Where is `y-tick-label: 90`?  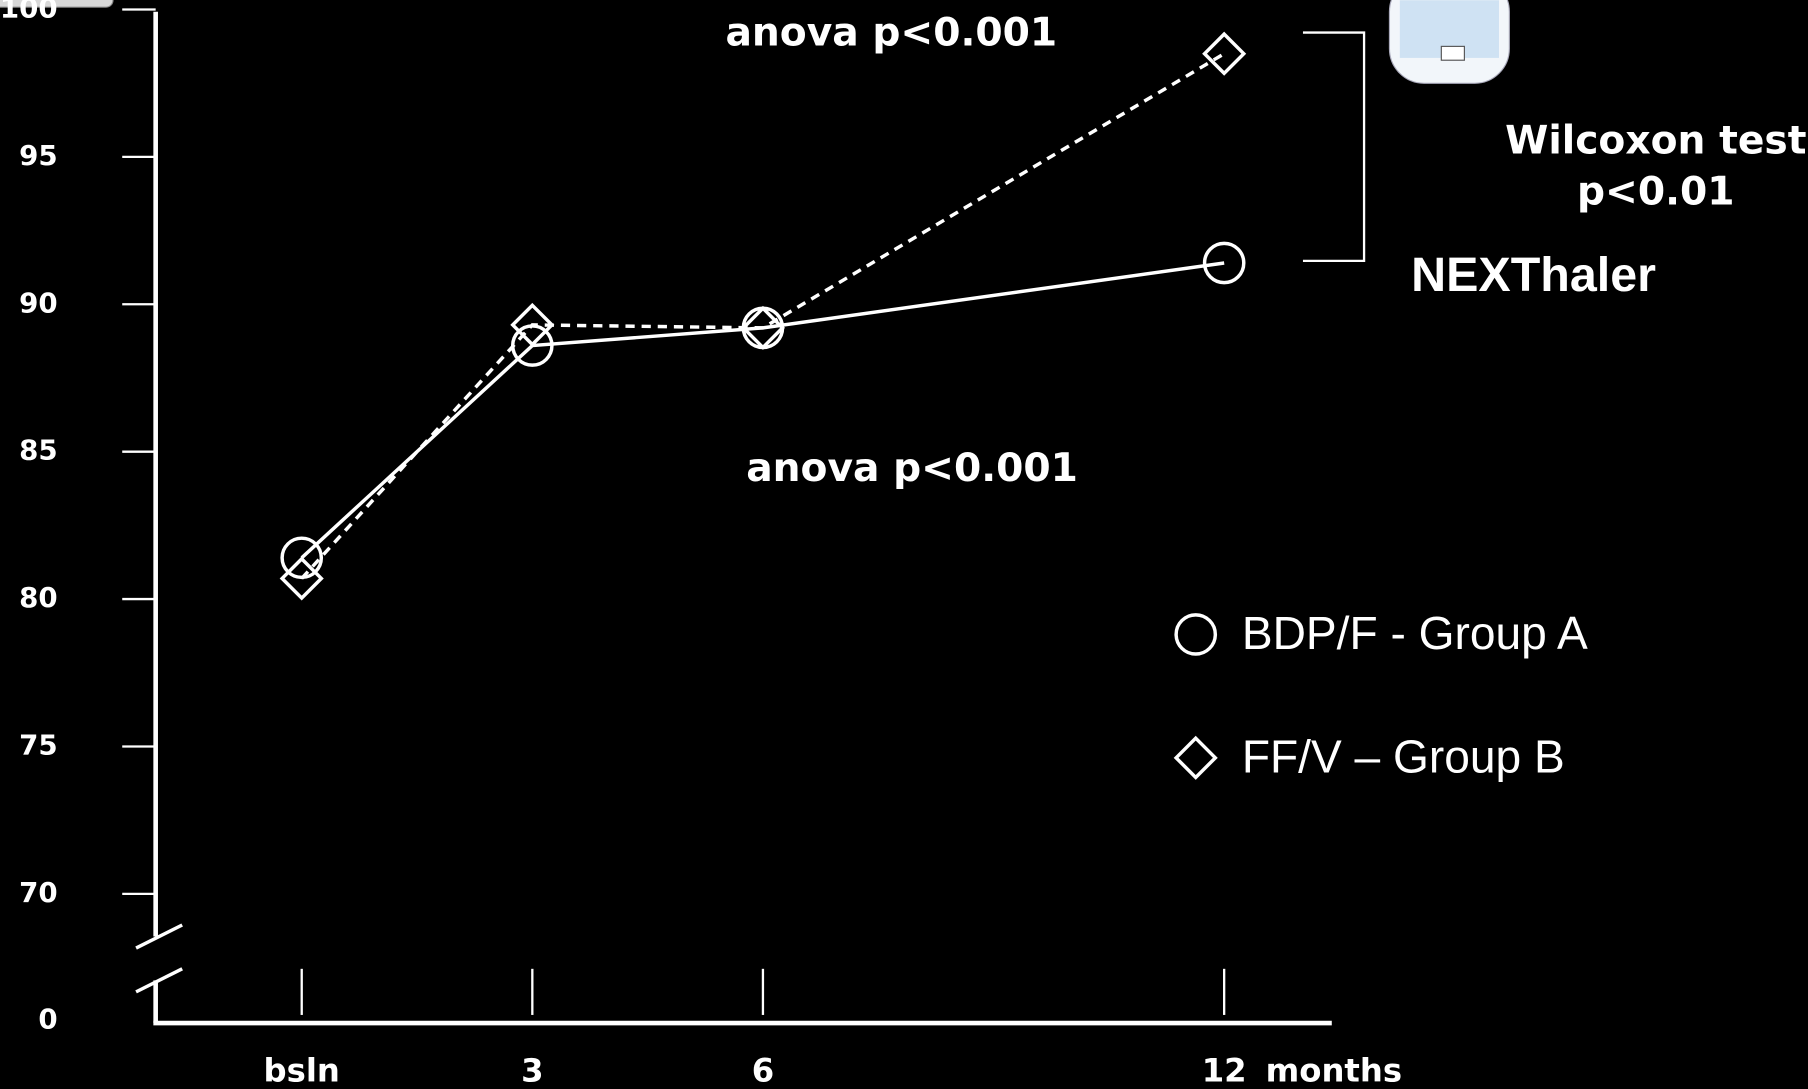
y-tick-label: 90 is located at coordinates (38, 302).